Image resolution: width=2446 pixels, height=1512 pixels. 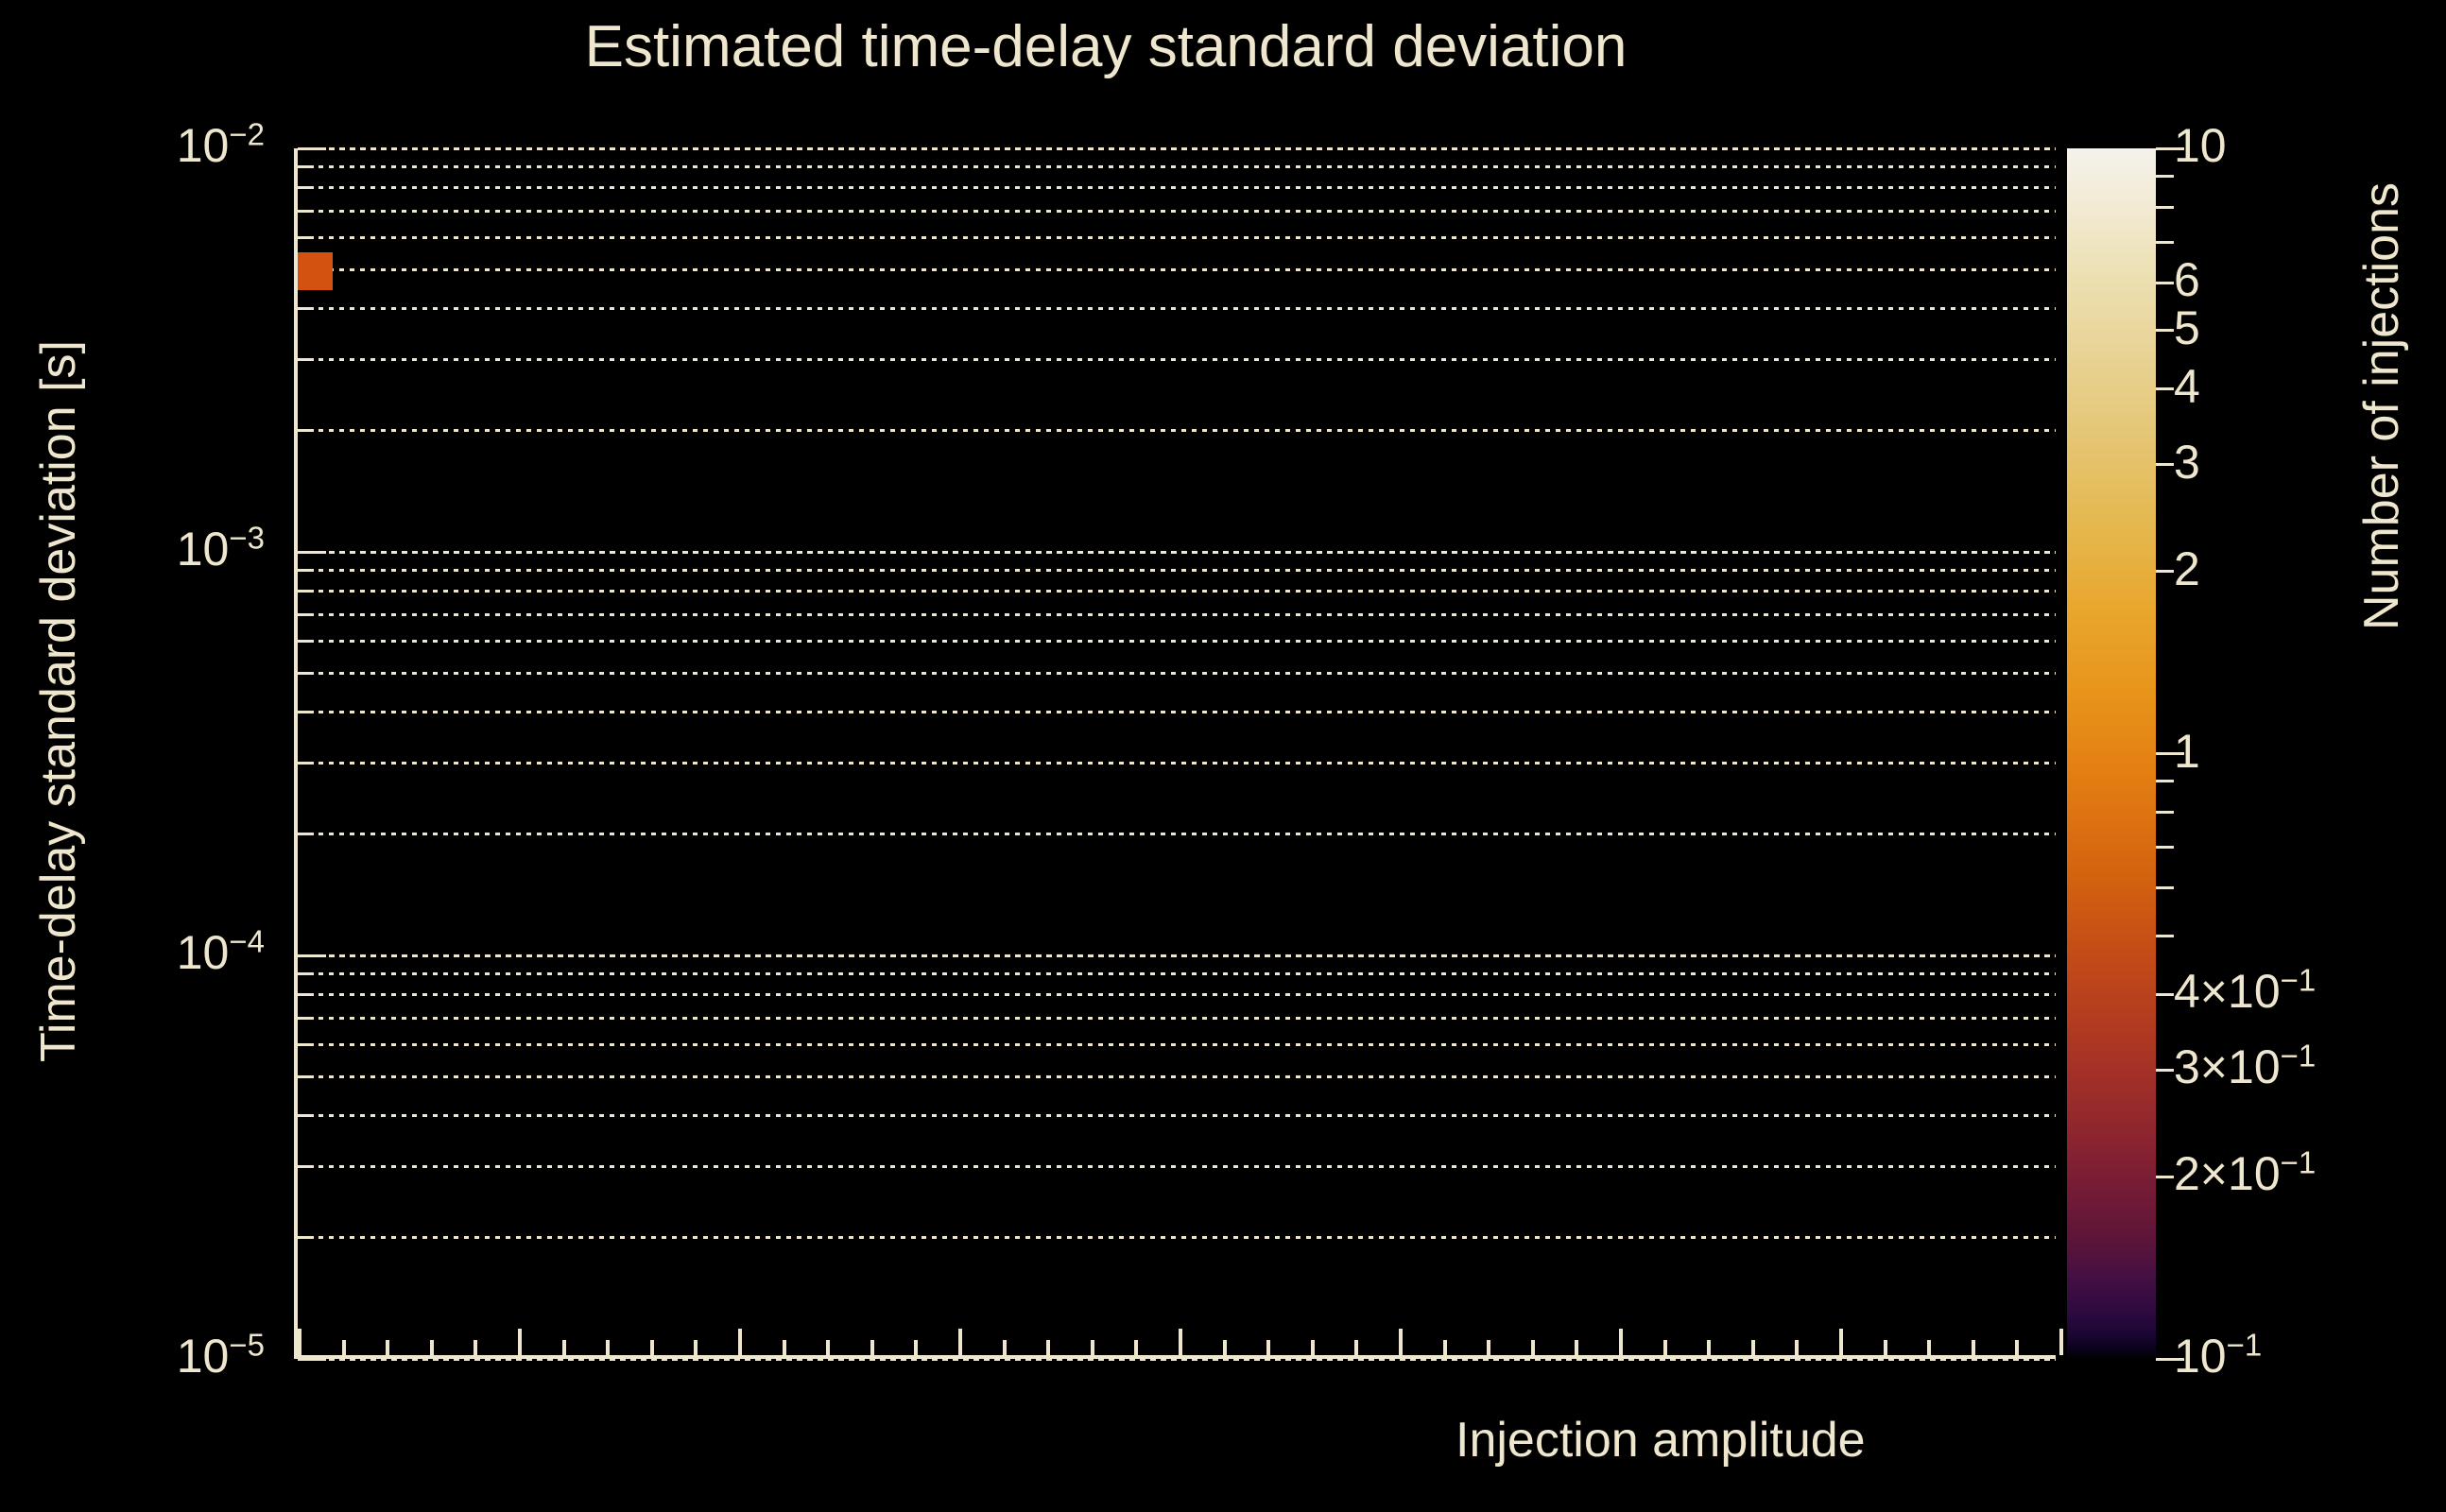 I want to click on y-axis-title: Time-delay standard deviation [s], so click(x=58, y=701).